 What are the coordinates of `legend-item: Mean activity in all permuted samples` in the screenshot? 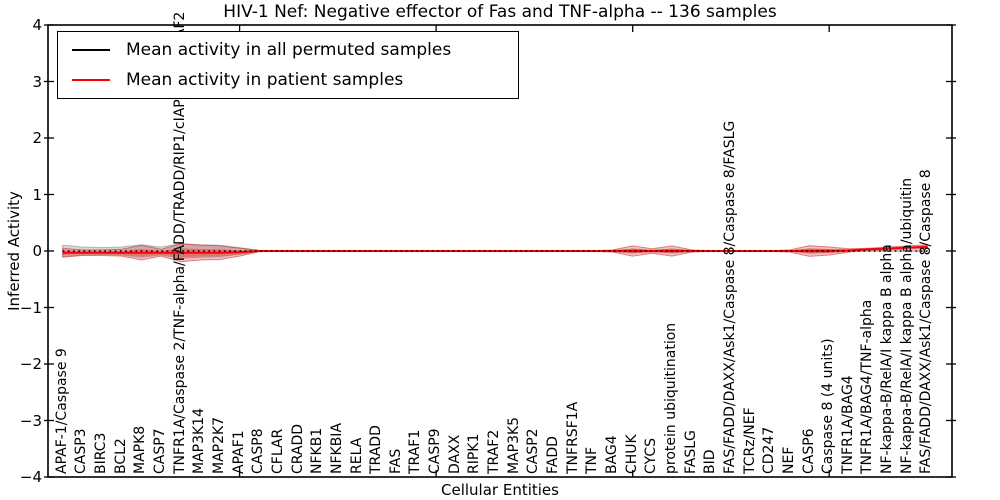 It's located at (295, 50).